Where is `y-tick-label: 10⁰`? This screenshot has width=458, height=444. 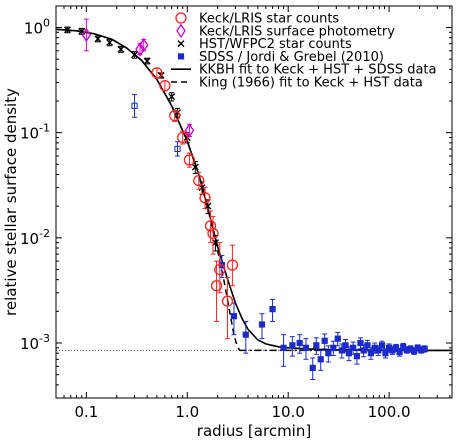
y-tick-label: 10⁰ is located at coordinates (37, 26).